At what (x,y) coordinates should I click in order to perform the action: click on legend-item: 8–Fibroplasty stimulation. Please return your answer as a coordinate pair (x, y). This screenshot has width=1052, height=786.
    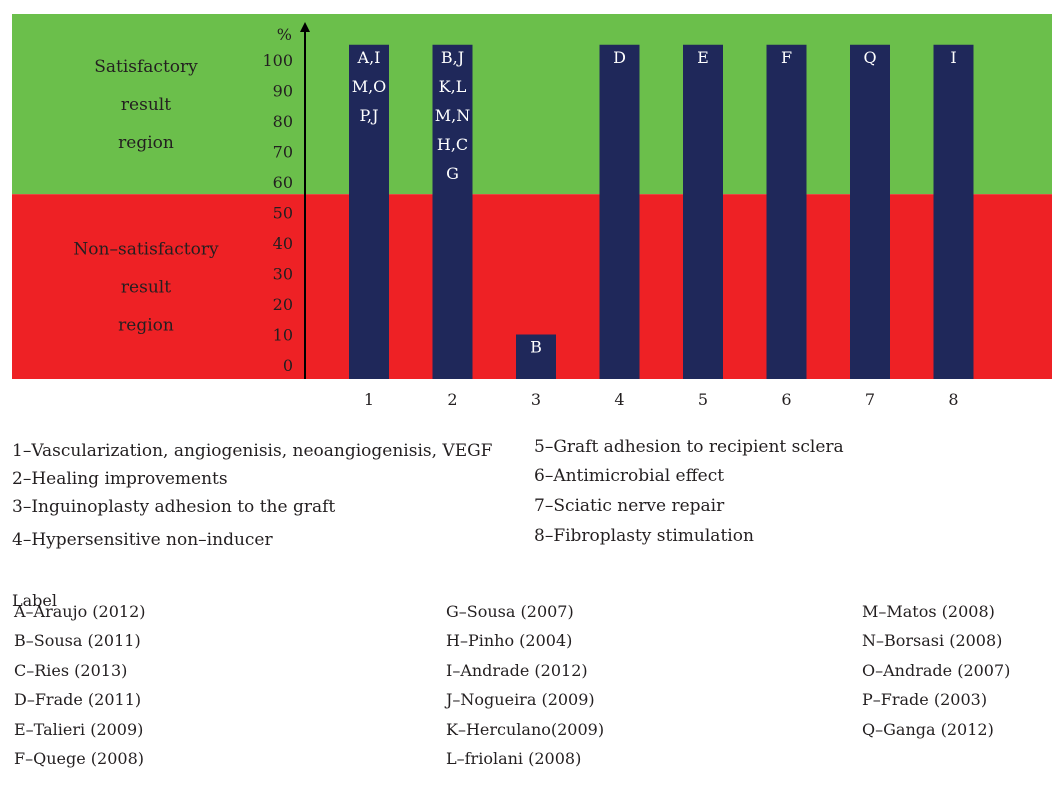
    Looking at the image, I should click on (644, 536).